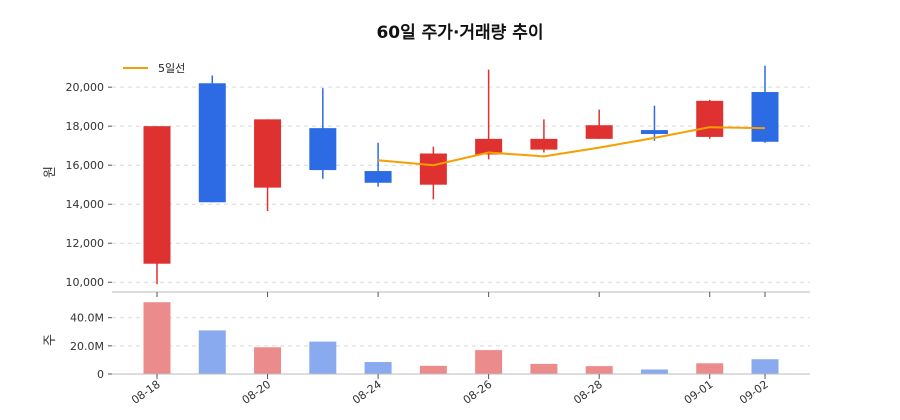  I want to click on x-tick-label: 08-24, so click(367, 392).